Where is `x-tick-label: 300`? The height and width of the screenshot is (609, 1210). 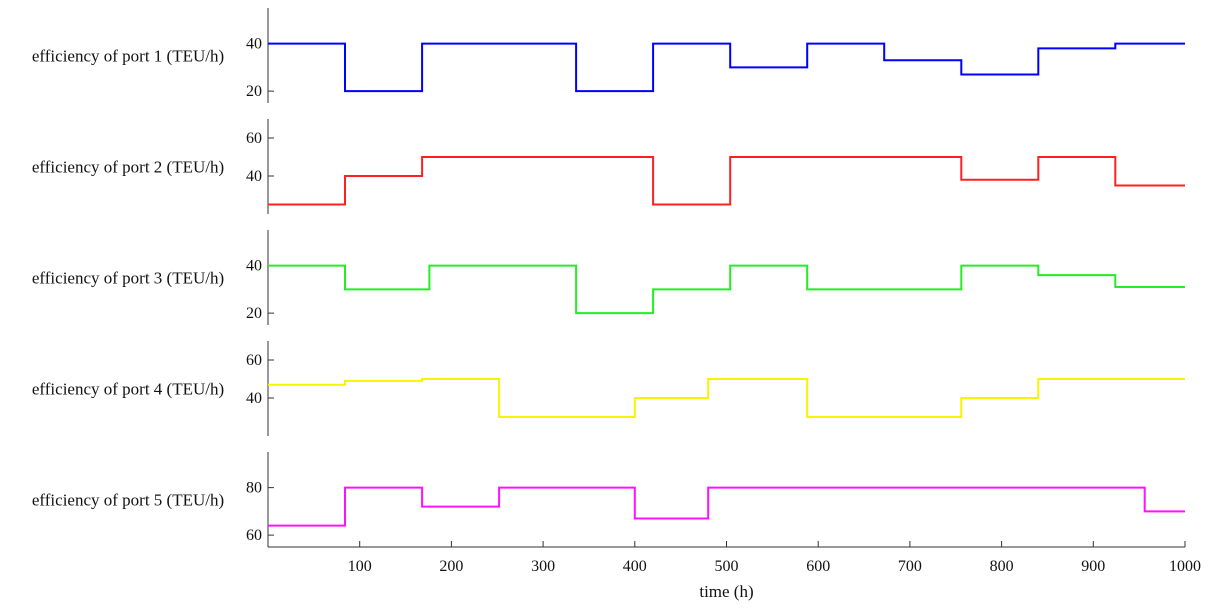
x-tick-label: 300 is located at coordinates (543, 566).